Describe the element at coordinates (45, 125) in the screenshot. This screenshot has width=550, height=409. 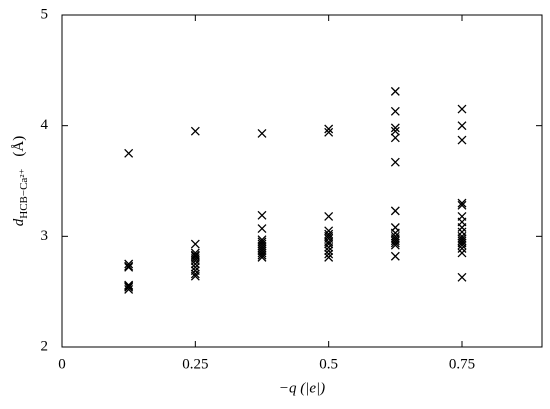
I see `y-tick-label: 4` at that location.